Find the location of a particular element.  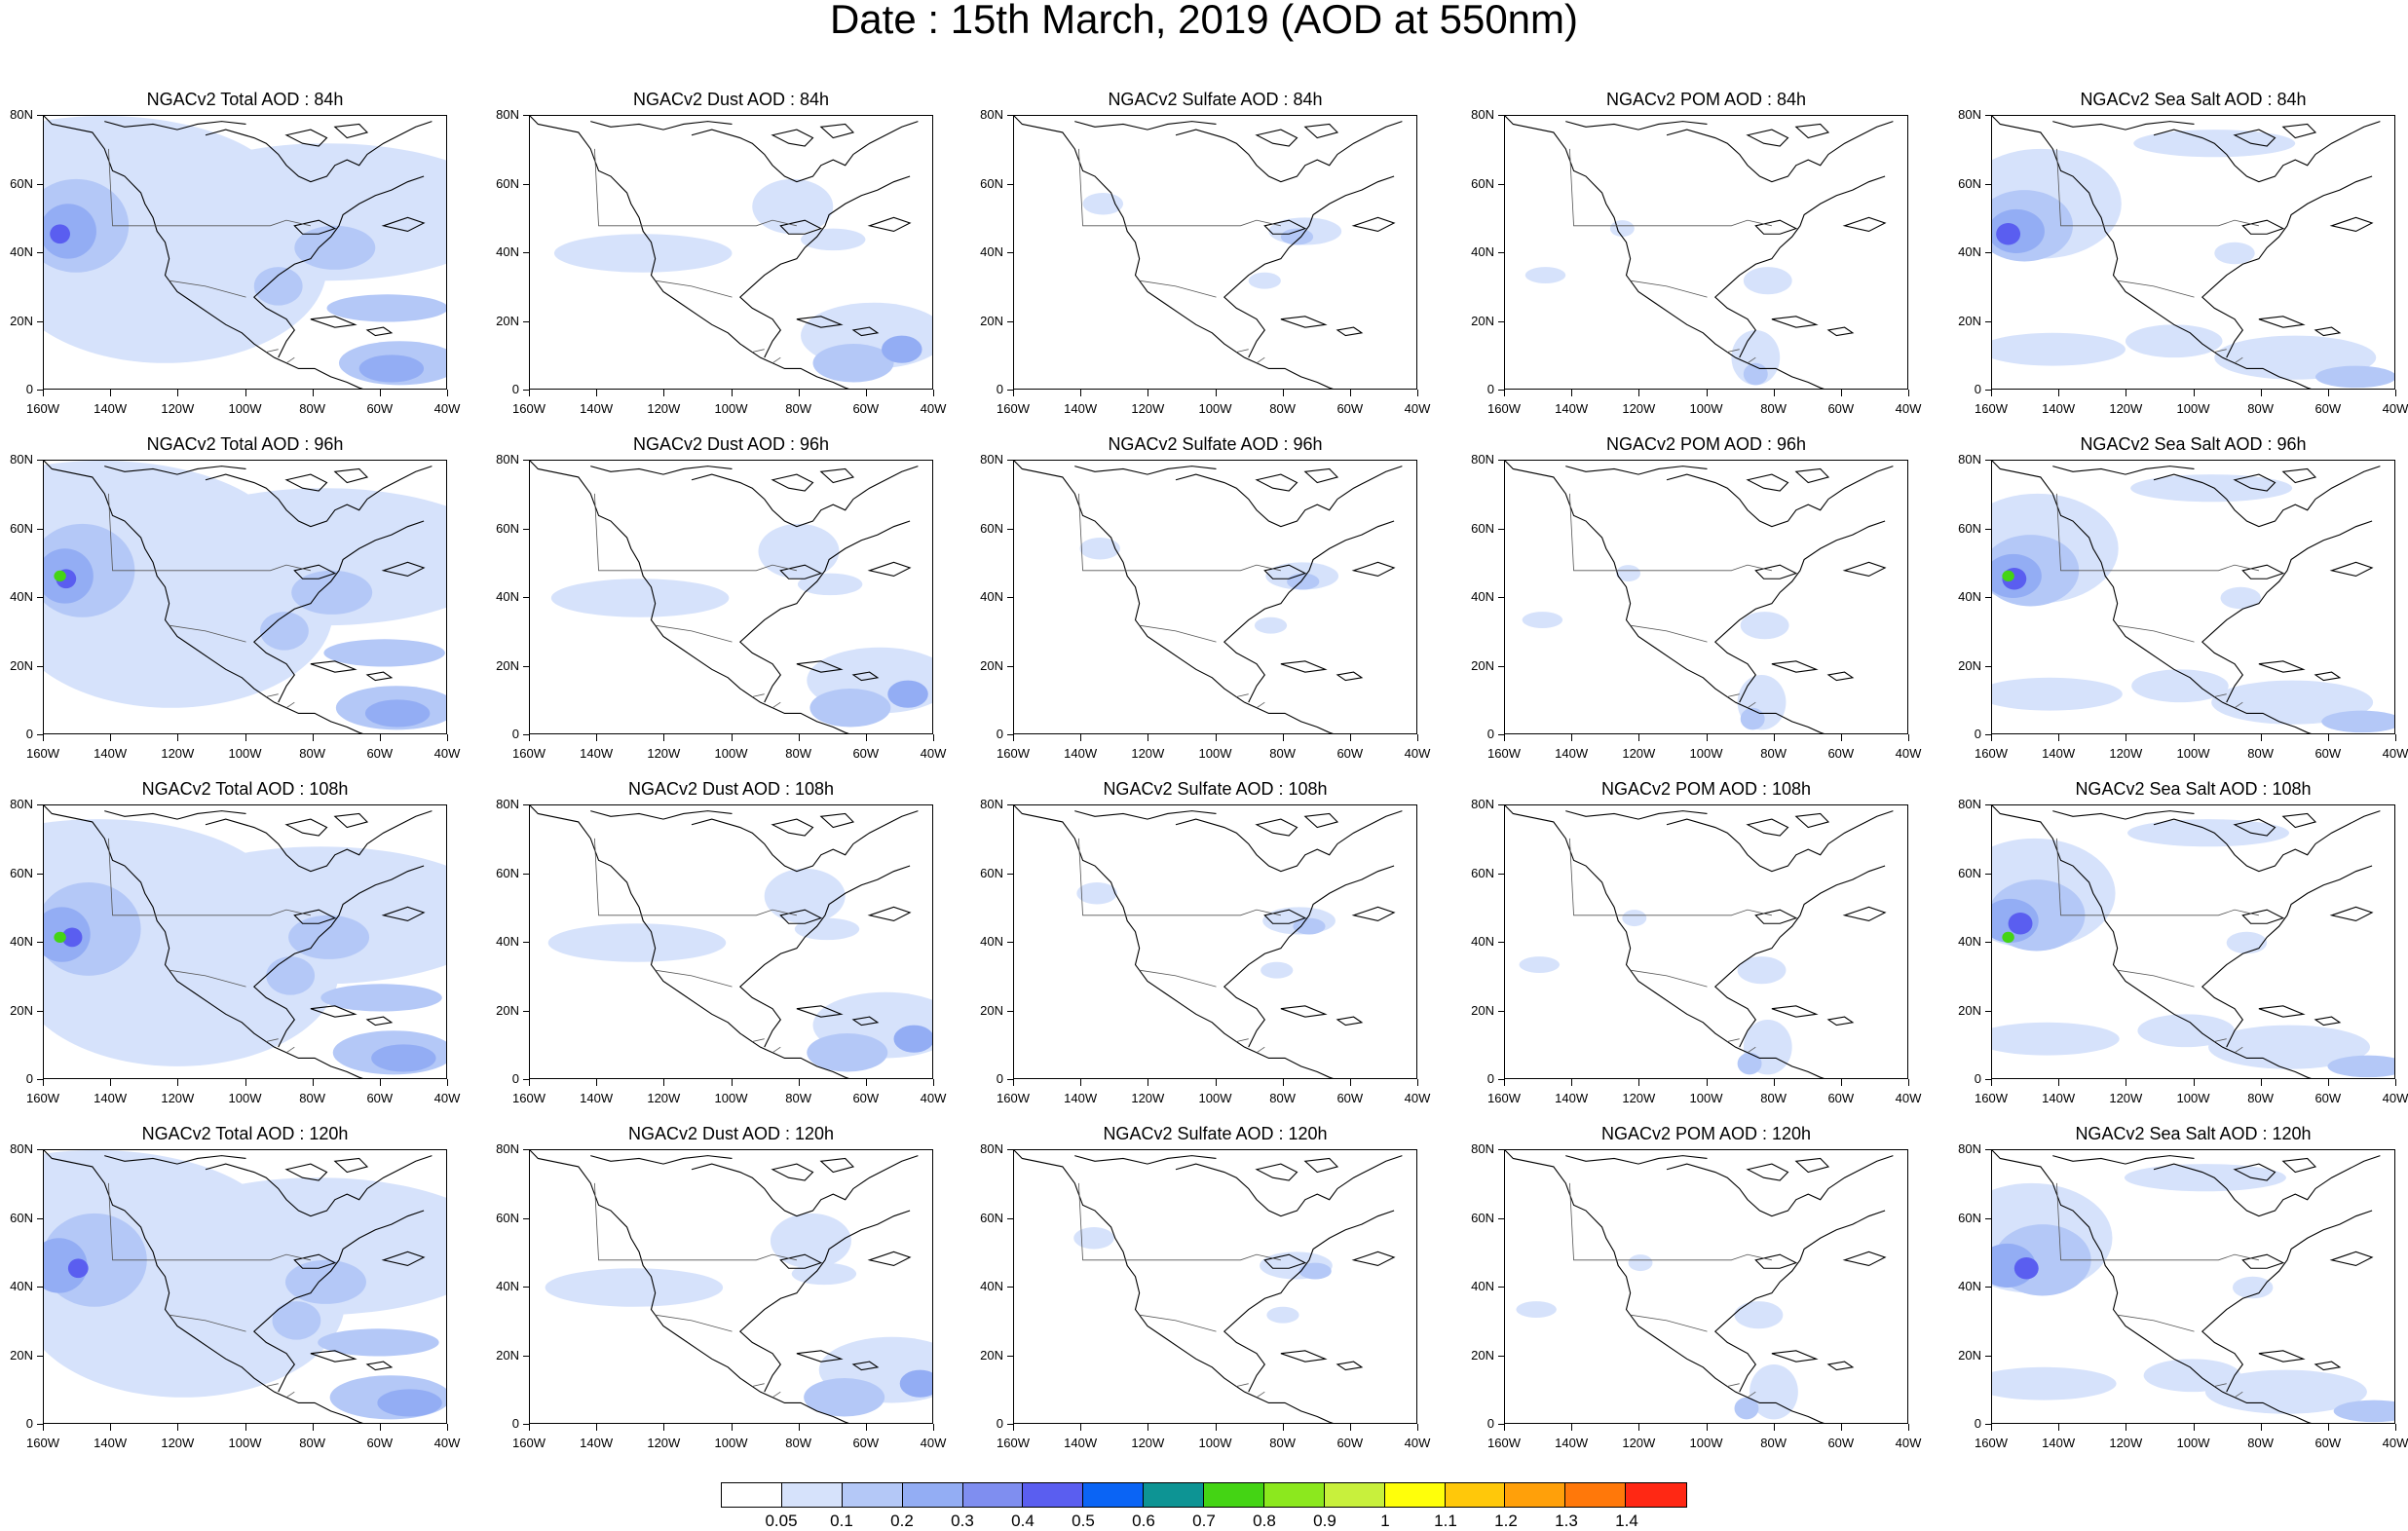

aod-peak is located at coordinates (60, 576).